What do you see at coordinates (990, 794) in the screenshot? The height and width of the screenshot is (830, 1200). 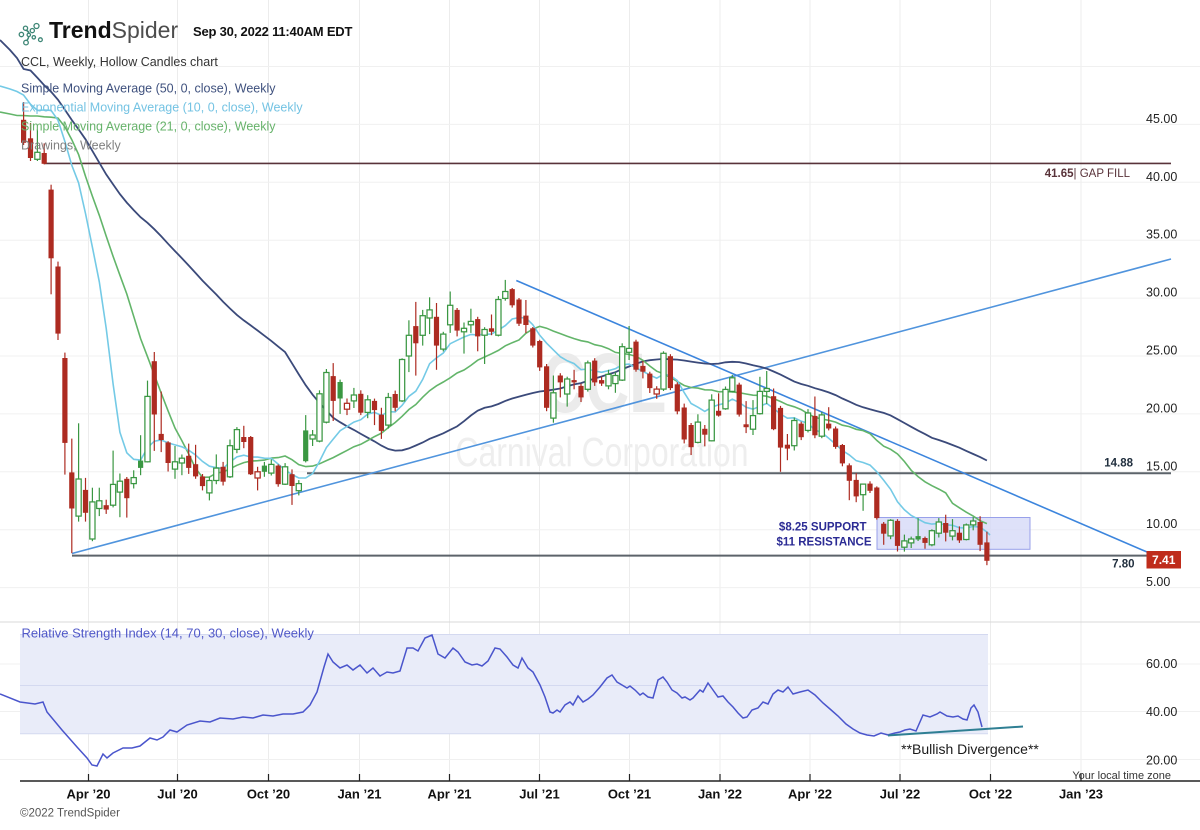 I see `svg-text: Oct ’22` at bounding box center [990, 794].